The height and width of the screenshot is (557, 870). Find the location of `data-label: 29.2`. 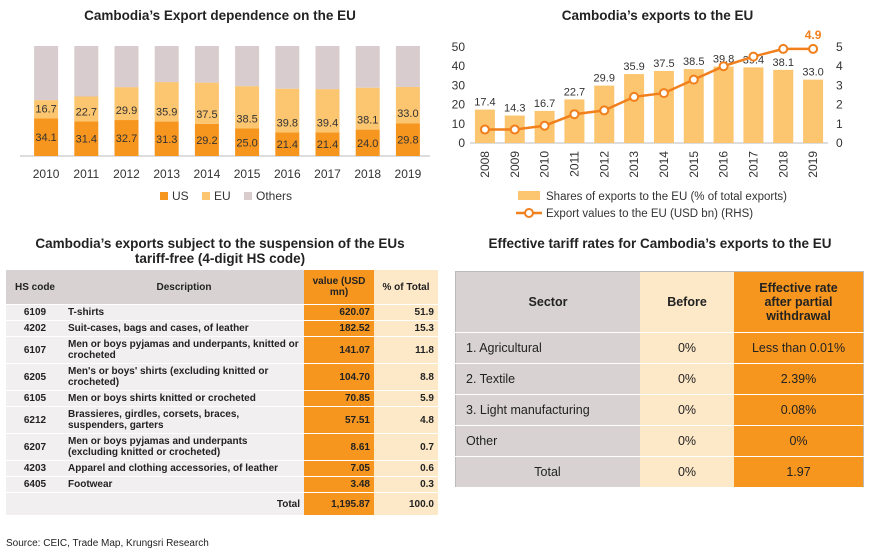

data-label: 29.2 is located at coordinates (206, 141).